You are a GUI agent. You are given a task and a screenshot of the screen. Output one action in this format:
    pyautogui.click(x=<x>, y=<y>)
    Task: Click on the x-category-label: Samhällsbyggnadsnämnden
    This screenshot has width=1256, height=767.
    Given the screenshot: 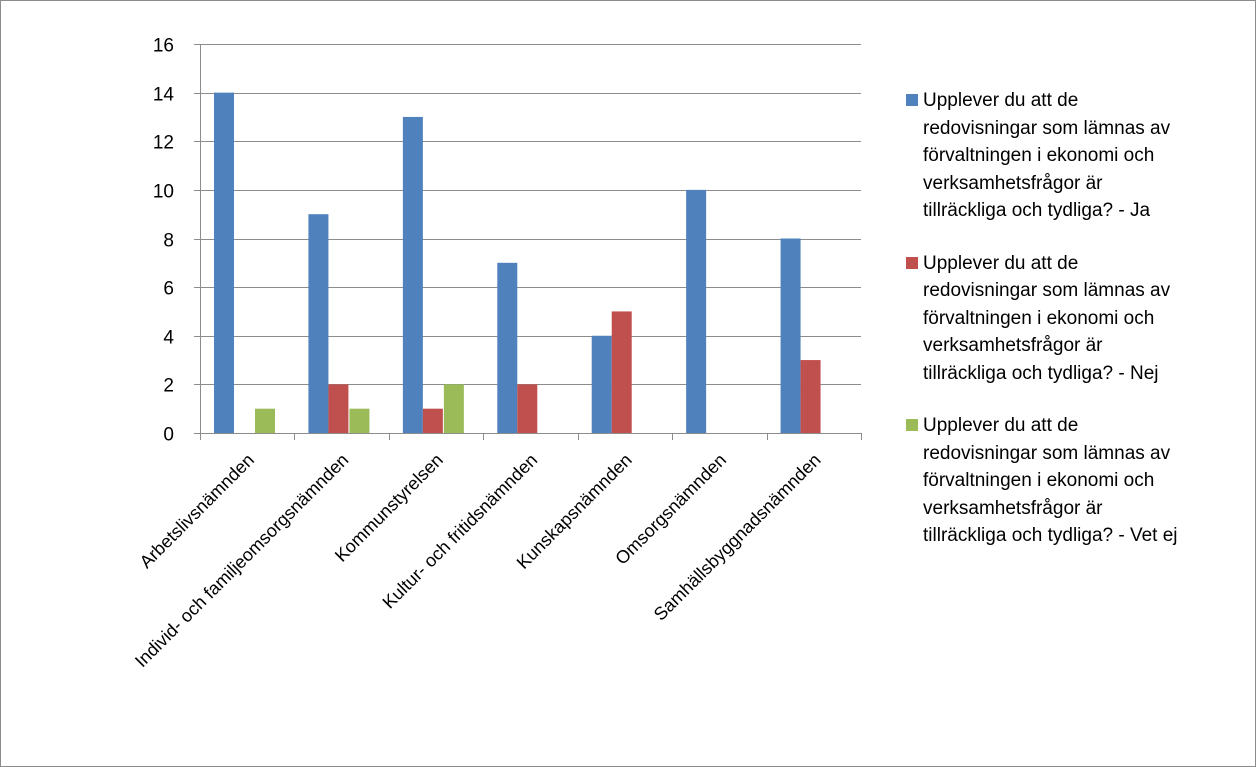 What is the action you would take?
    pyautogui.click(x=737, y=537)
    